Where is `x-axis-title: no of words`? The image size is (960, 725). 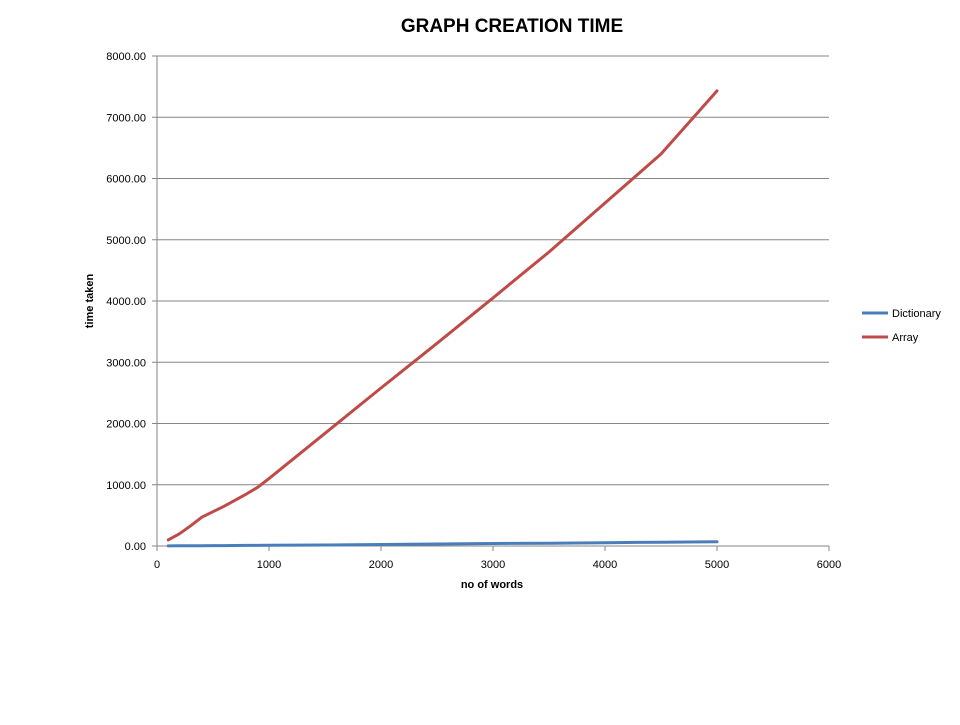
x-axis-title: no of words is located at coordinates (492, 585).